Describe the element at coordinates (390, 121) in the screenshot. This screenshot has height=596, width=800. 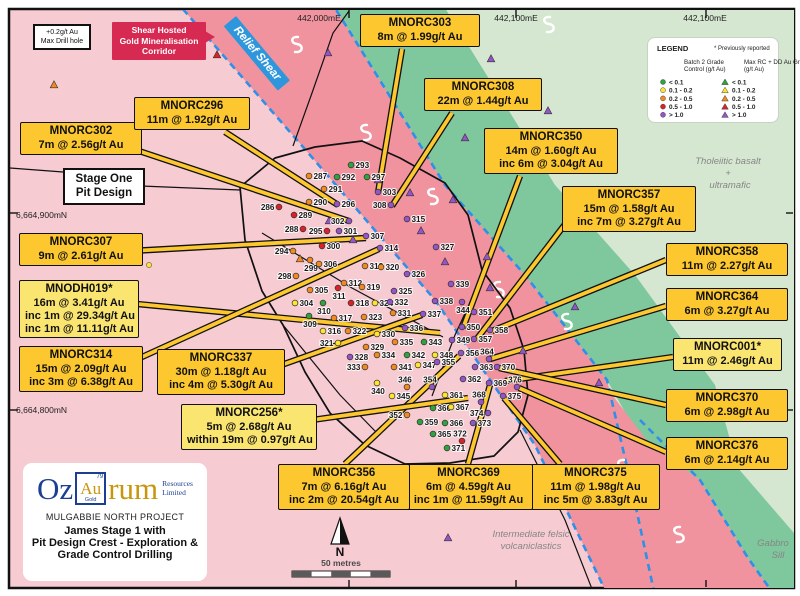
I see `leader-line-MNORC303` at that location.